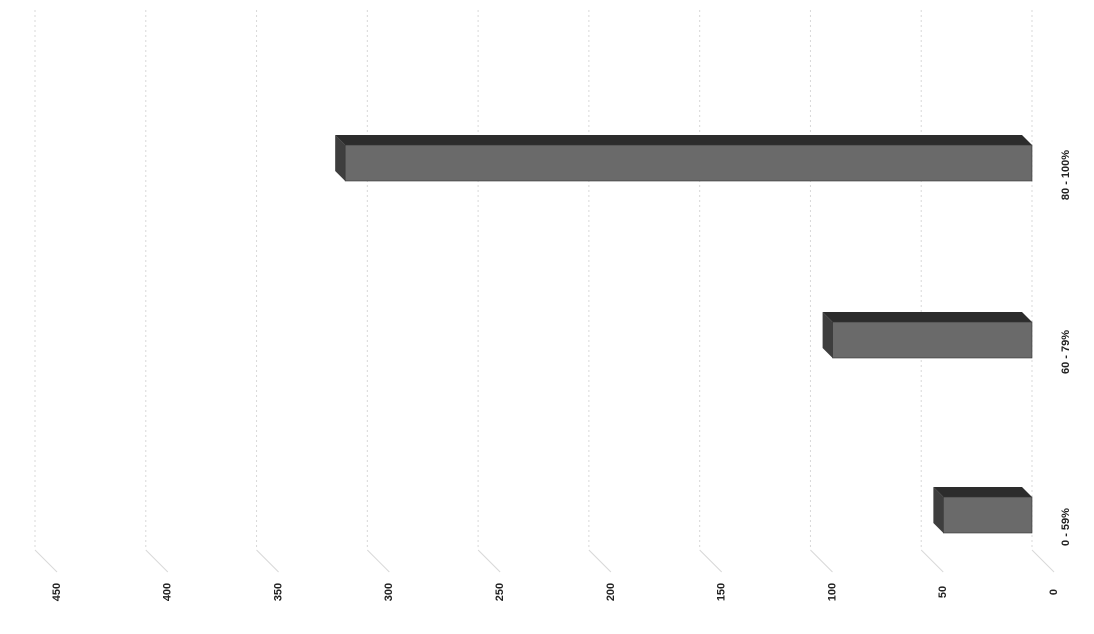  I want to click on tick-label-450: 450, so click(57, 592).